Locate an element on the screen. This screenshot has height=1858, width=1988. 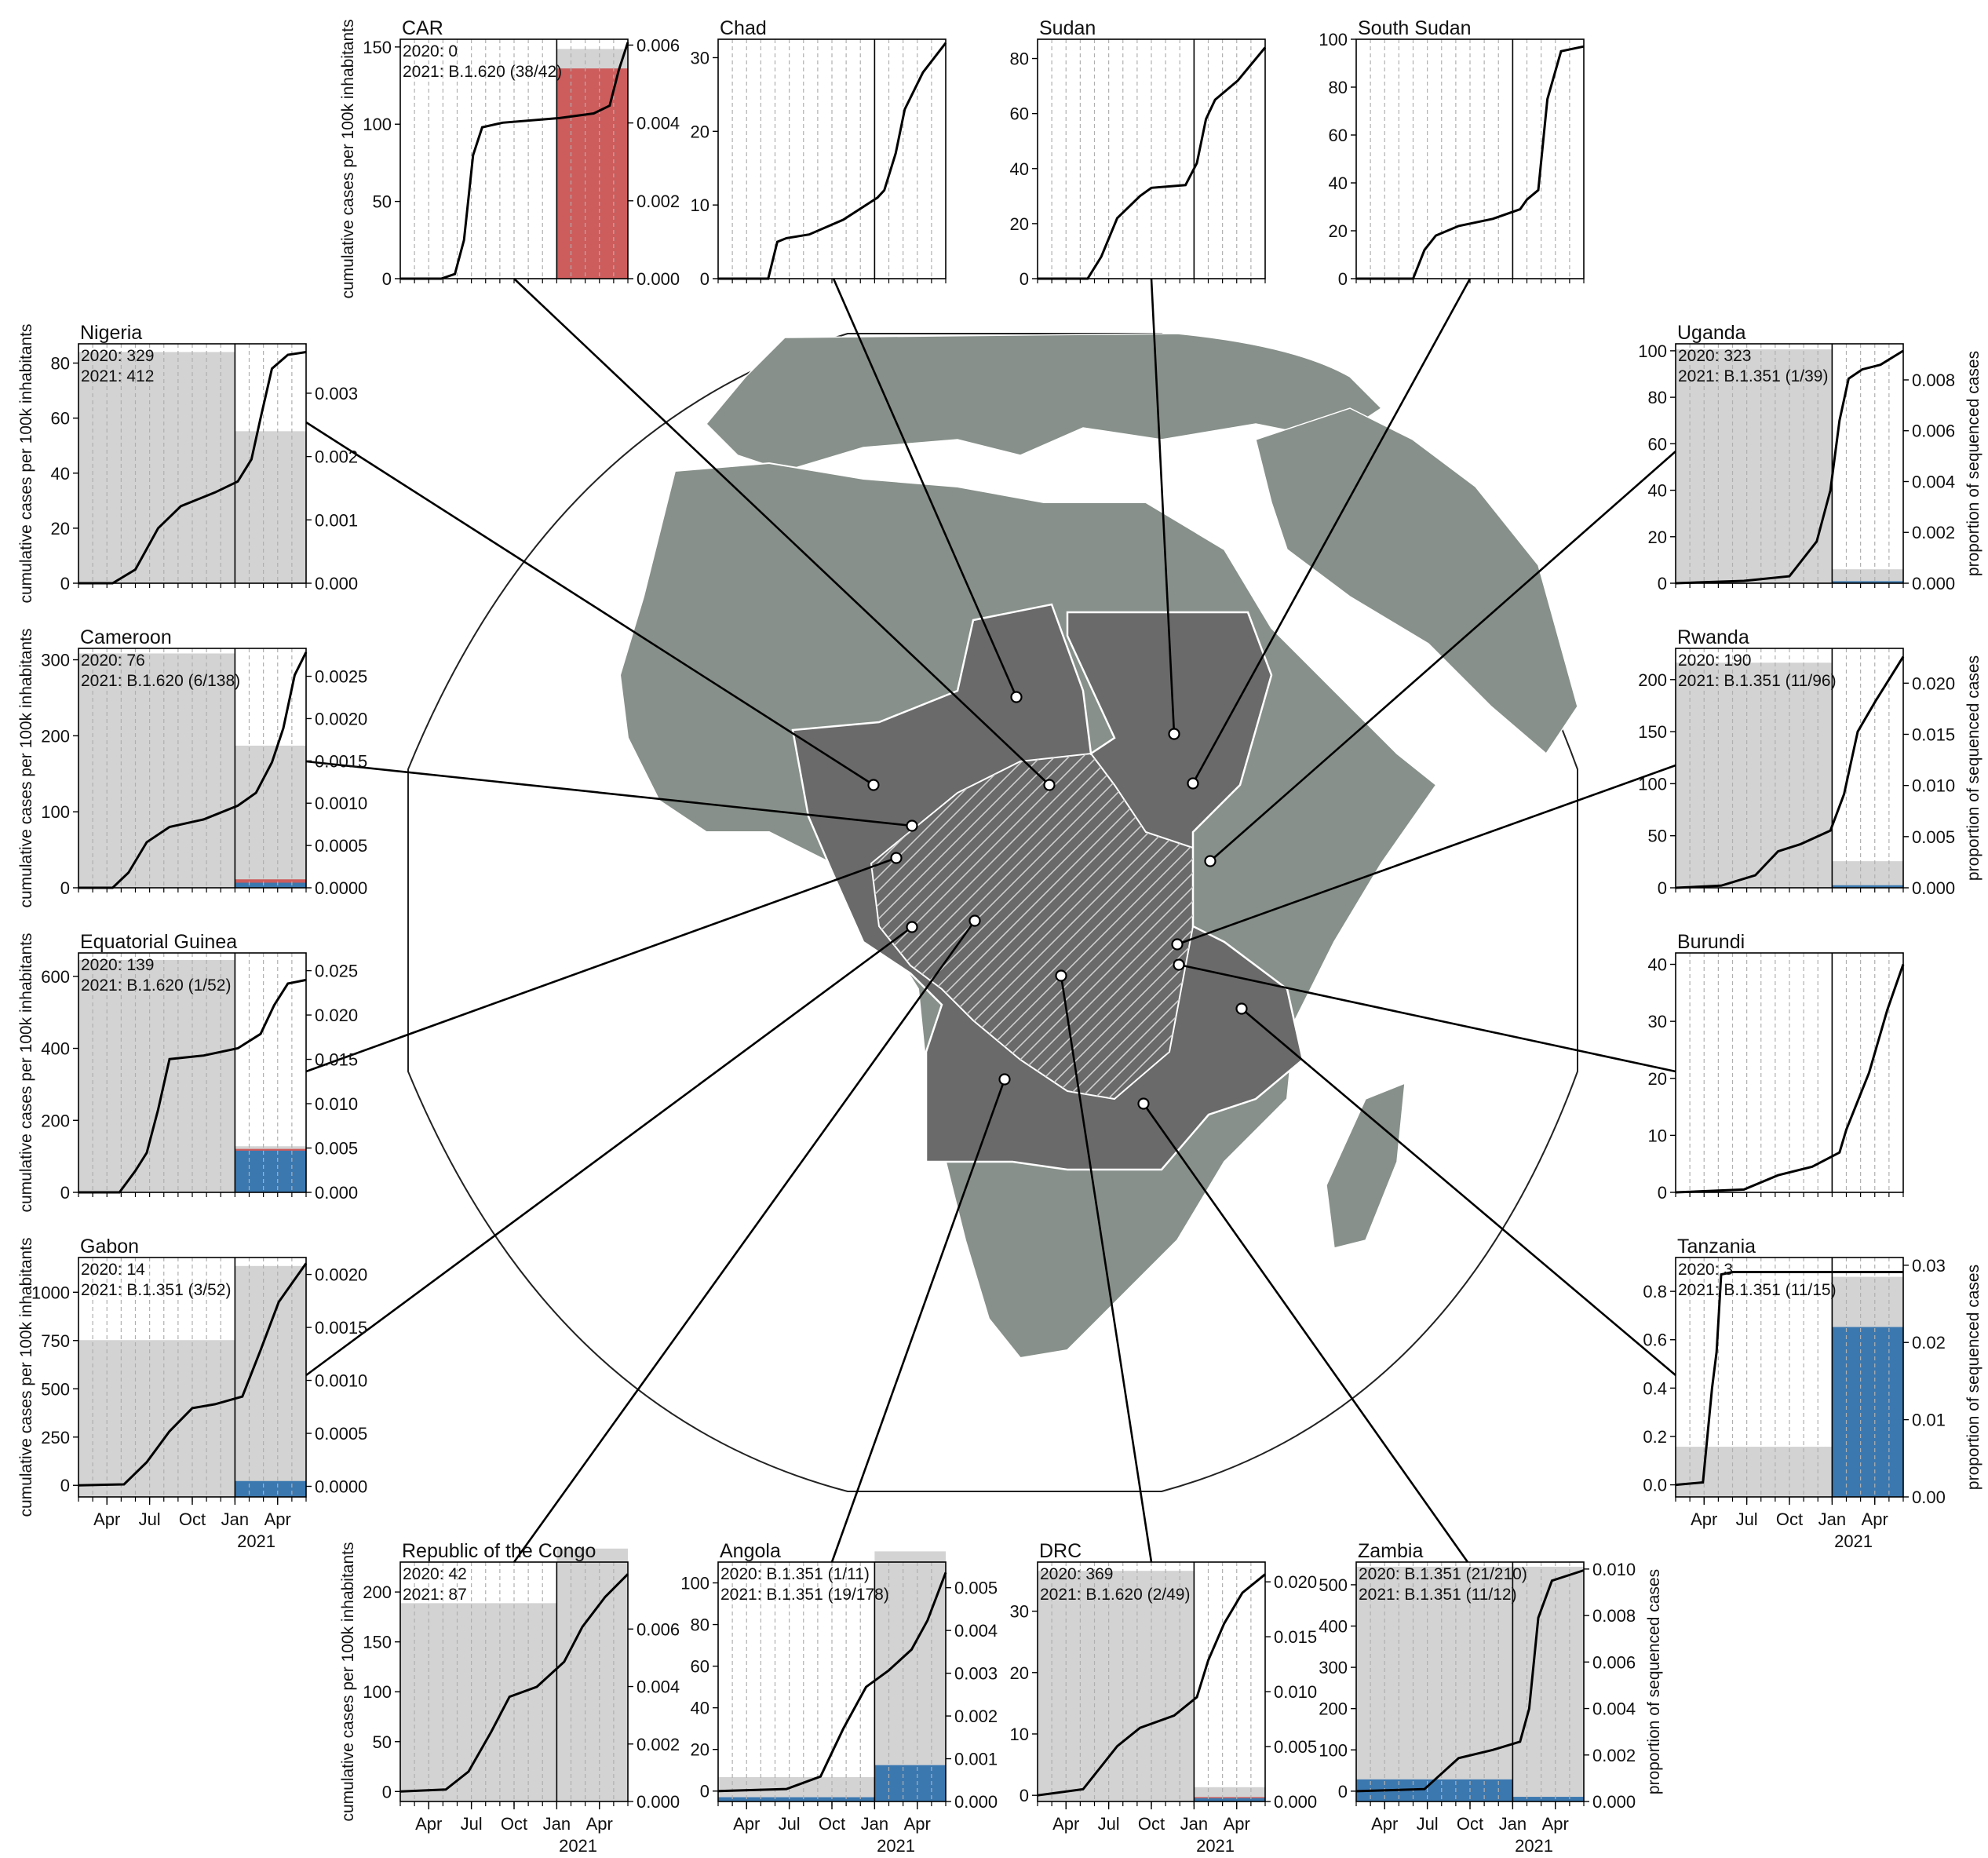
panel-note: 2021: 412 is located at coordinates (117, 376).